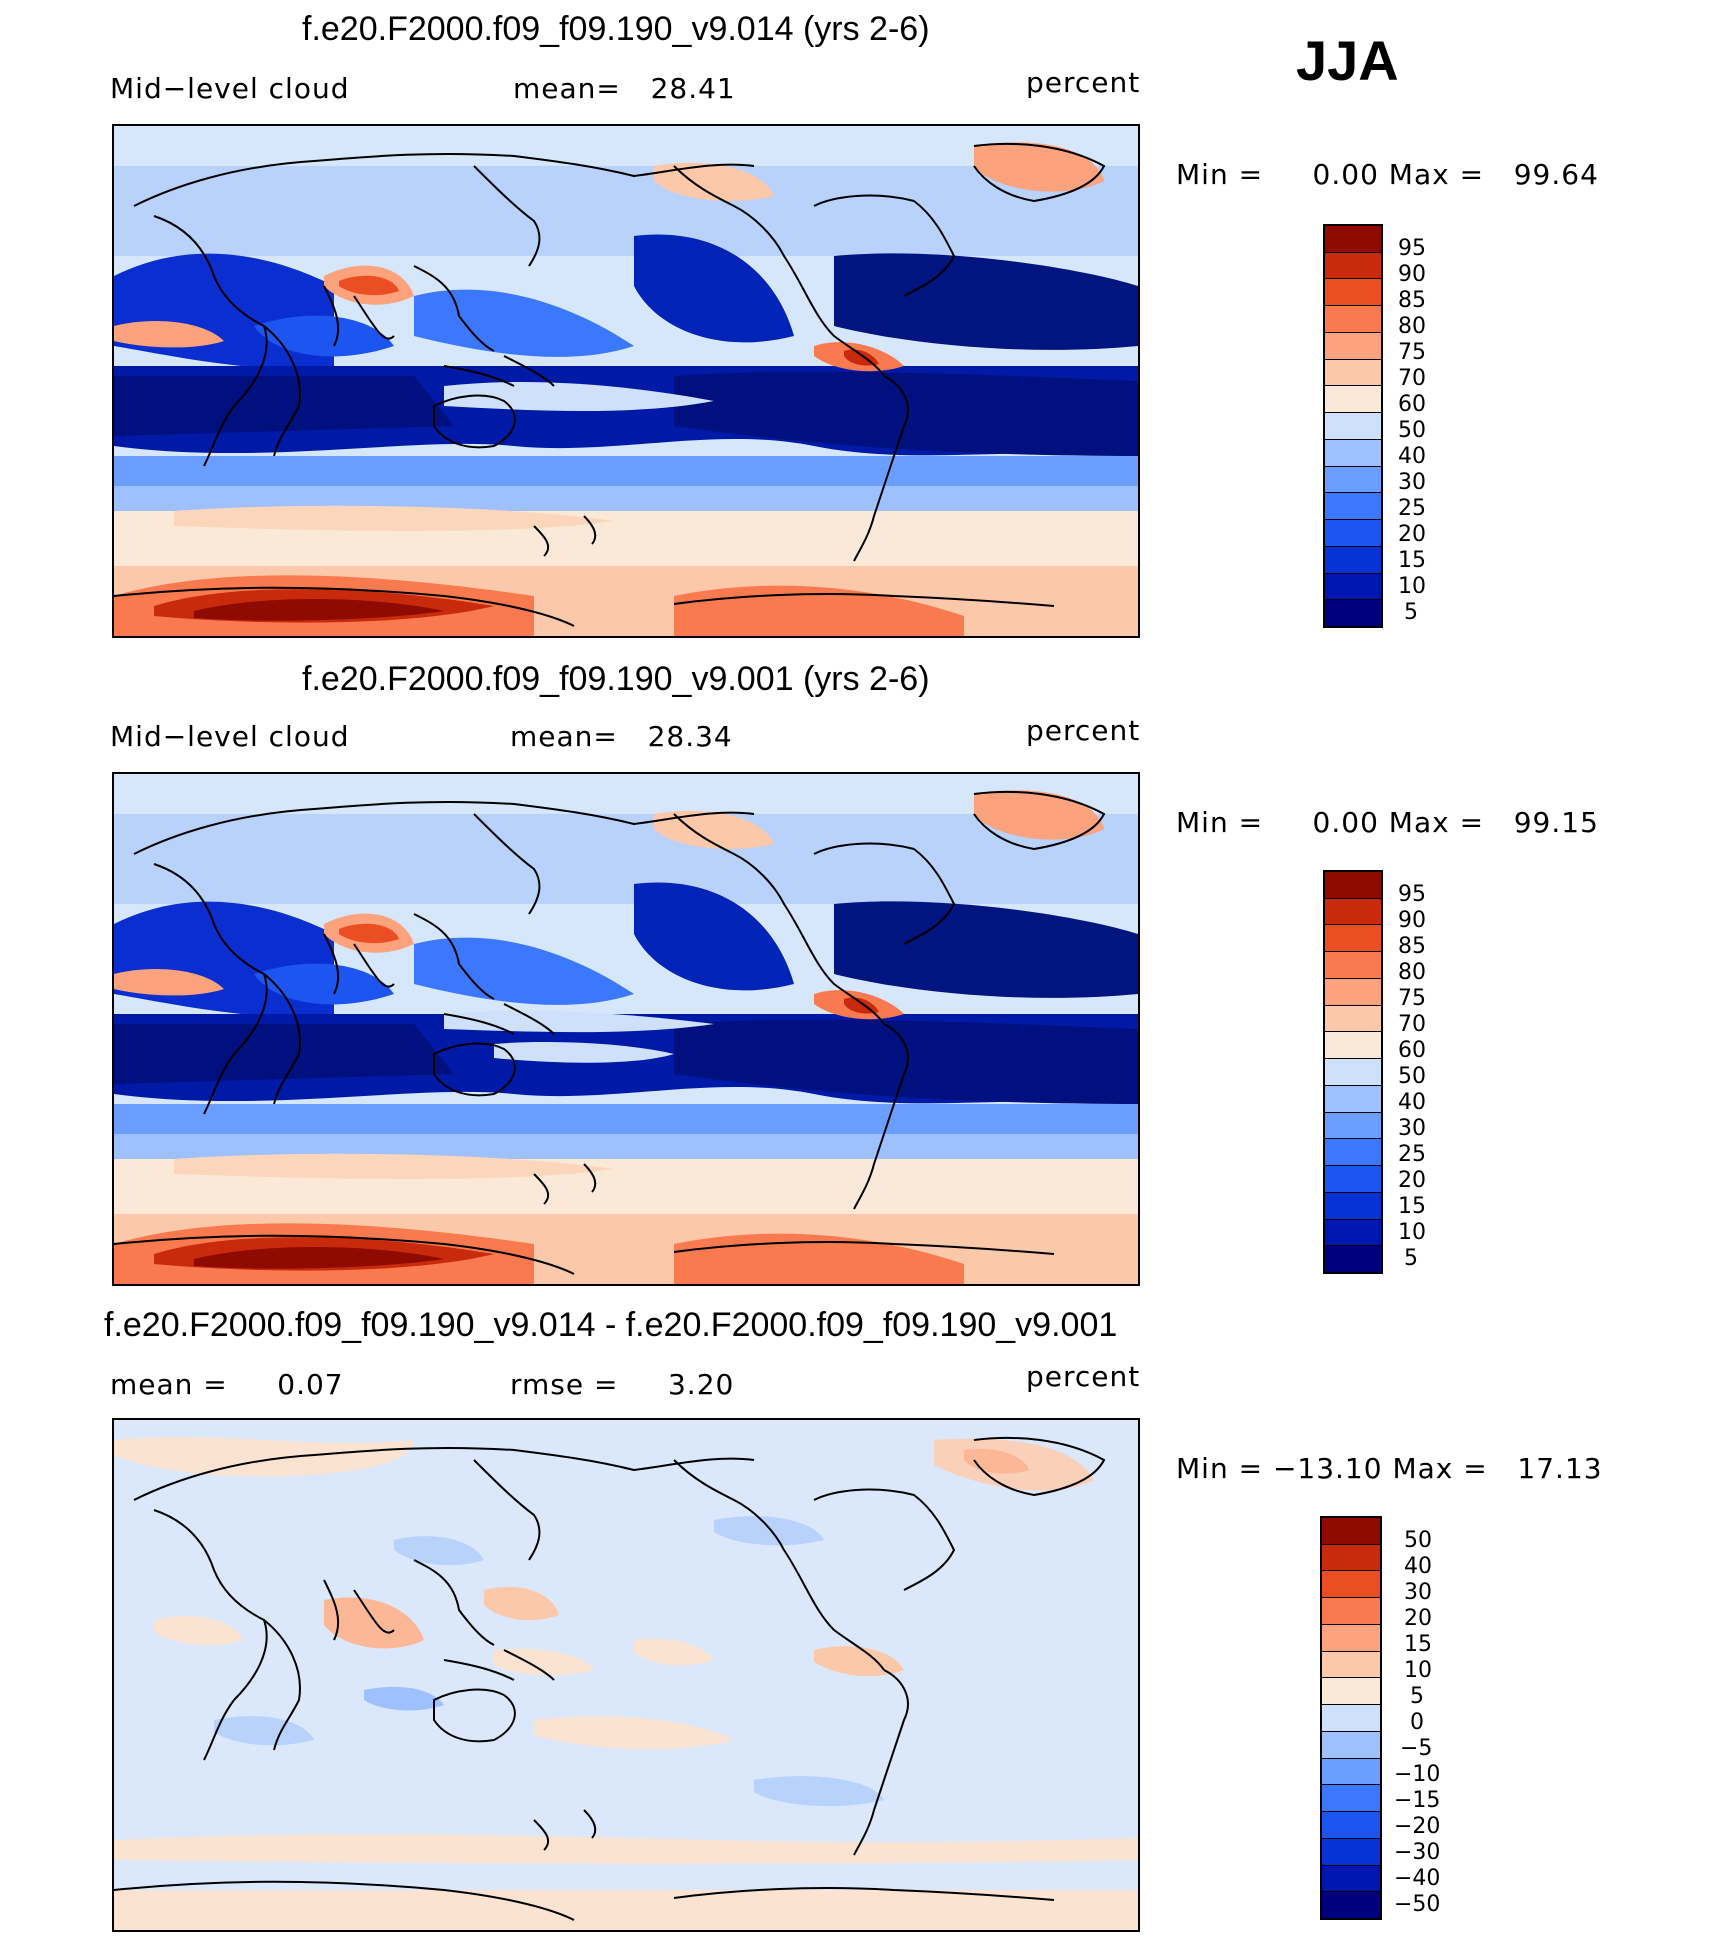 This screenshot has height=1952, width=1710. I want to click on panel2-mean-label: mean= 28.34, so click(621, 736).